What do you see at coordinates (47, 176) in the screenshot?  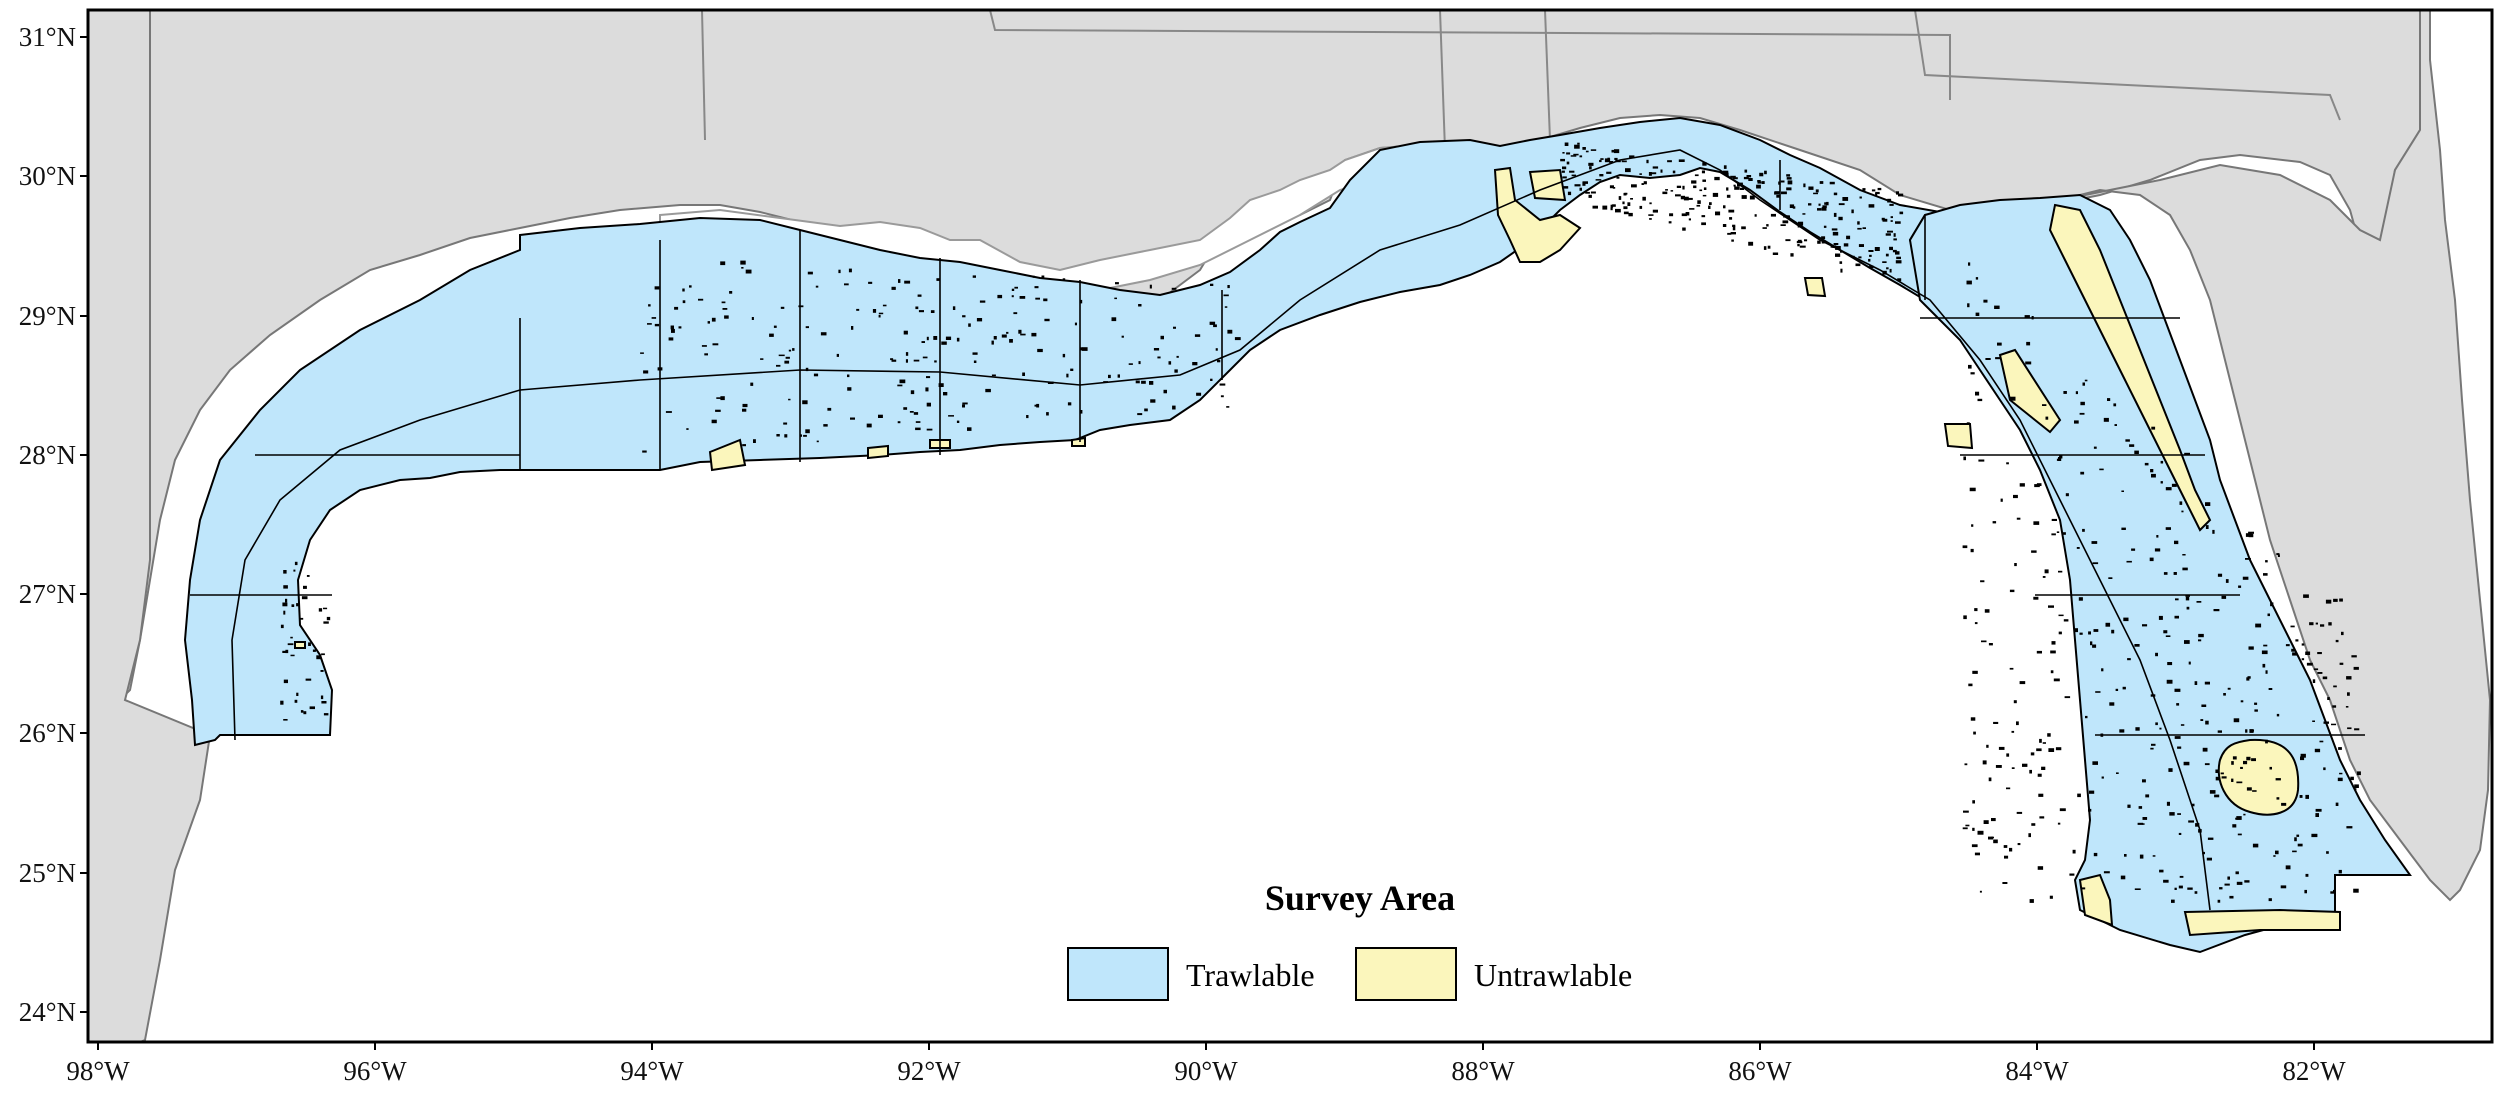 I see `latitude-tick-label: 30°N` at bounding box center [47, 176].